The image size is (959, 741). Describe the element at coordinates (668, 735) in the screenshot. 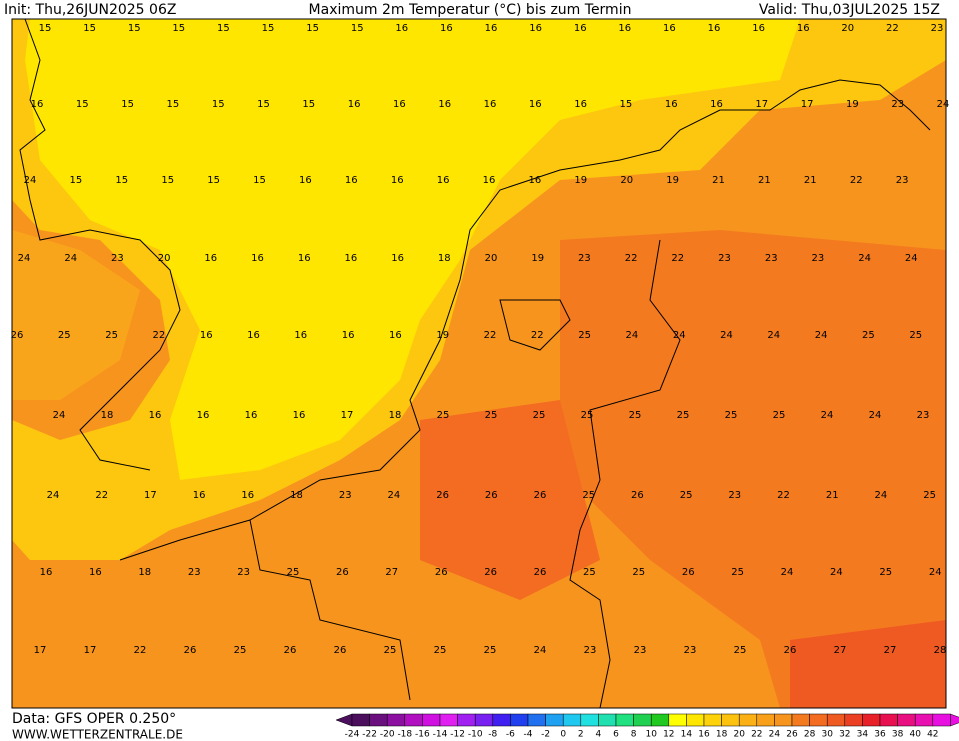

I see `colorbar-label: 12` at that location.